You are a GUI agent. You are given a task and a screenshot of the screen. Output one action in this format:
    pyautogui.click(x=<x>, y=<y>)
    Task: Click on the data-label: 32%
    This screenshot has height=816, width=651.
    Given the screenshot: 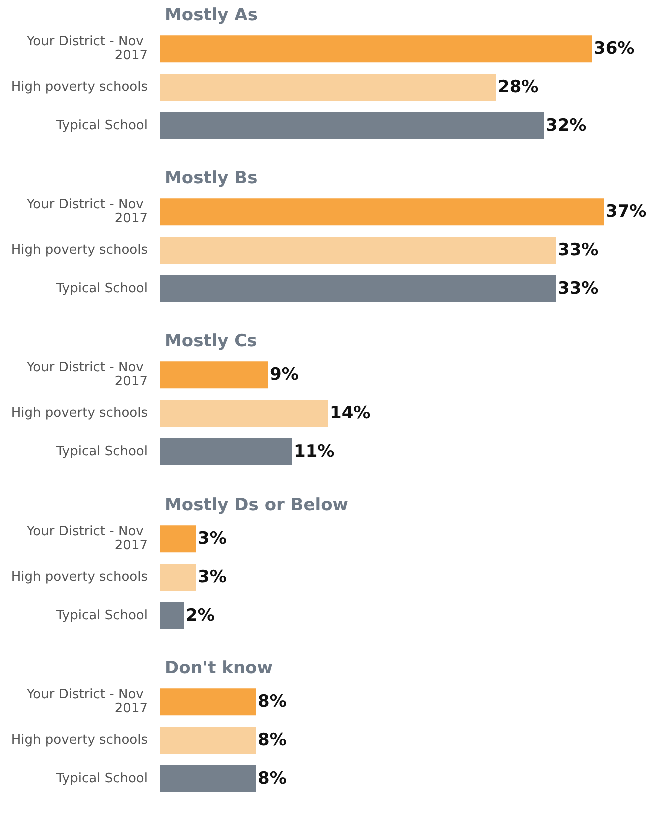 What is the action you would take?
    pyautogui.click(x=566, y=126)
    